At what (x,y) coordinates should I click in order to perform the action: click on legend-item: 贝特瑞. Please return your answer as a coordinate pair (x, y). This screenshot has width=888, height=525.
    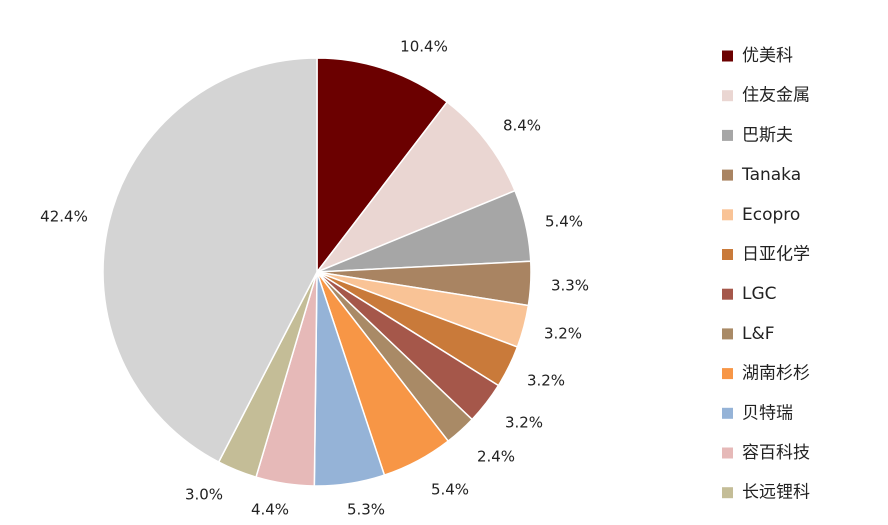
    Looking at the image, I should click on (757, 413).